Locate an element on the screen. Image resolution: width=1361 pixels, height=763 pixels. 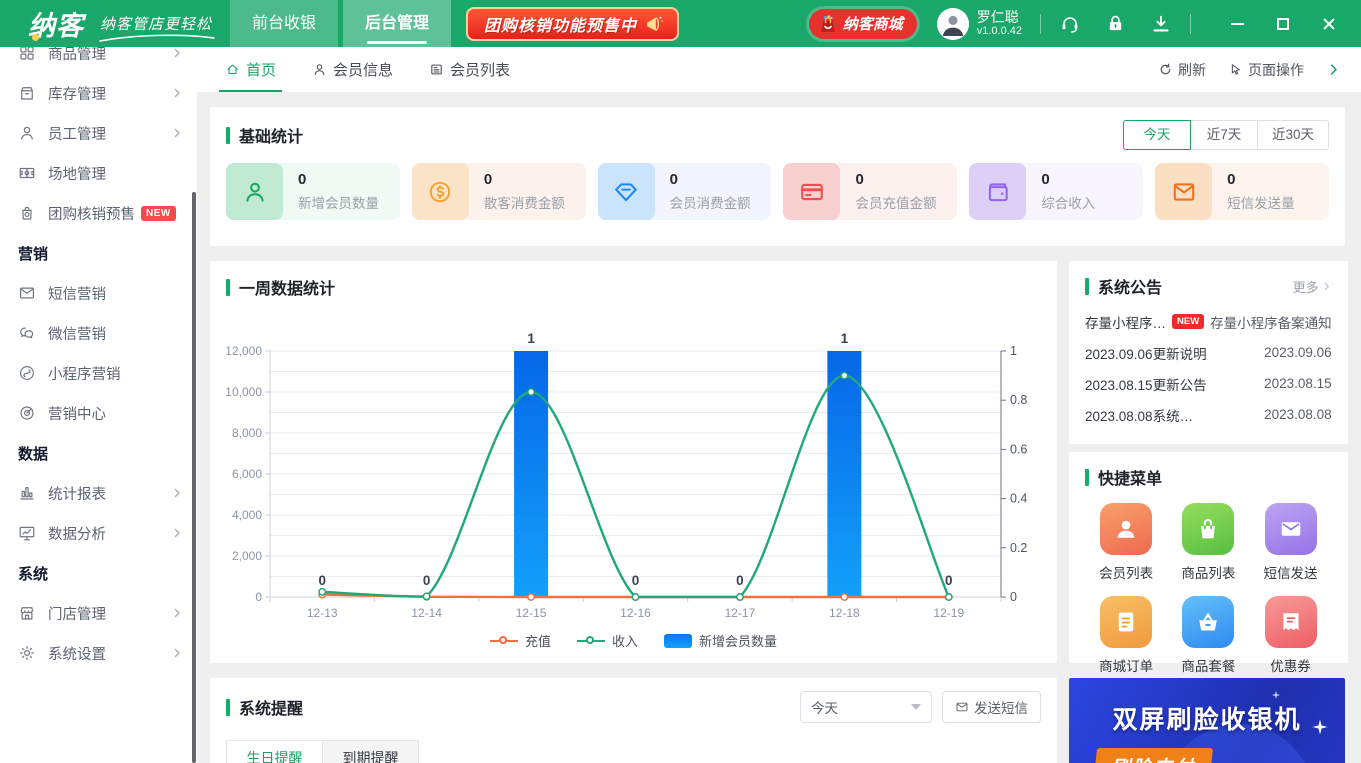
maximize-button is located at coordinates (1283, 24).